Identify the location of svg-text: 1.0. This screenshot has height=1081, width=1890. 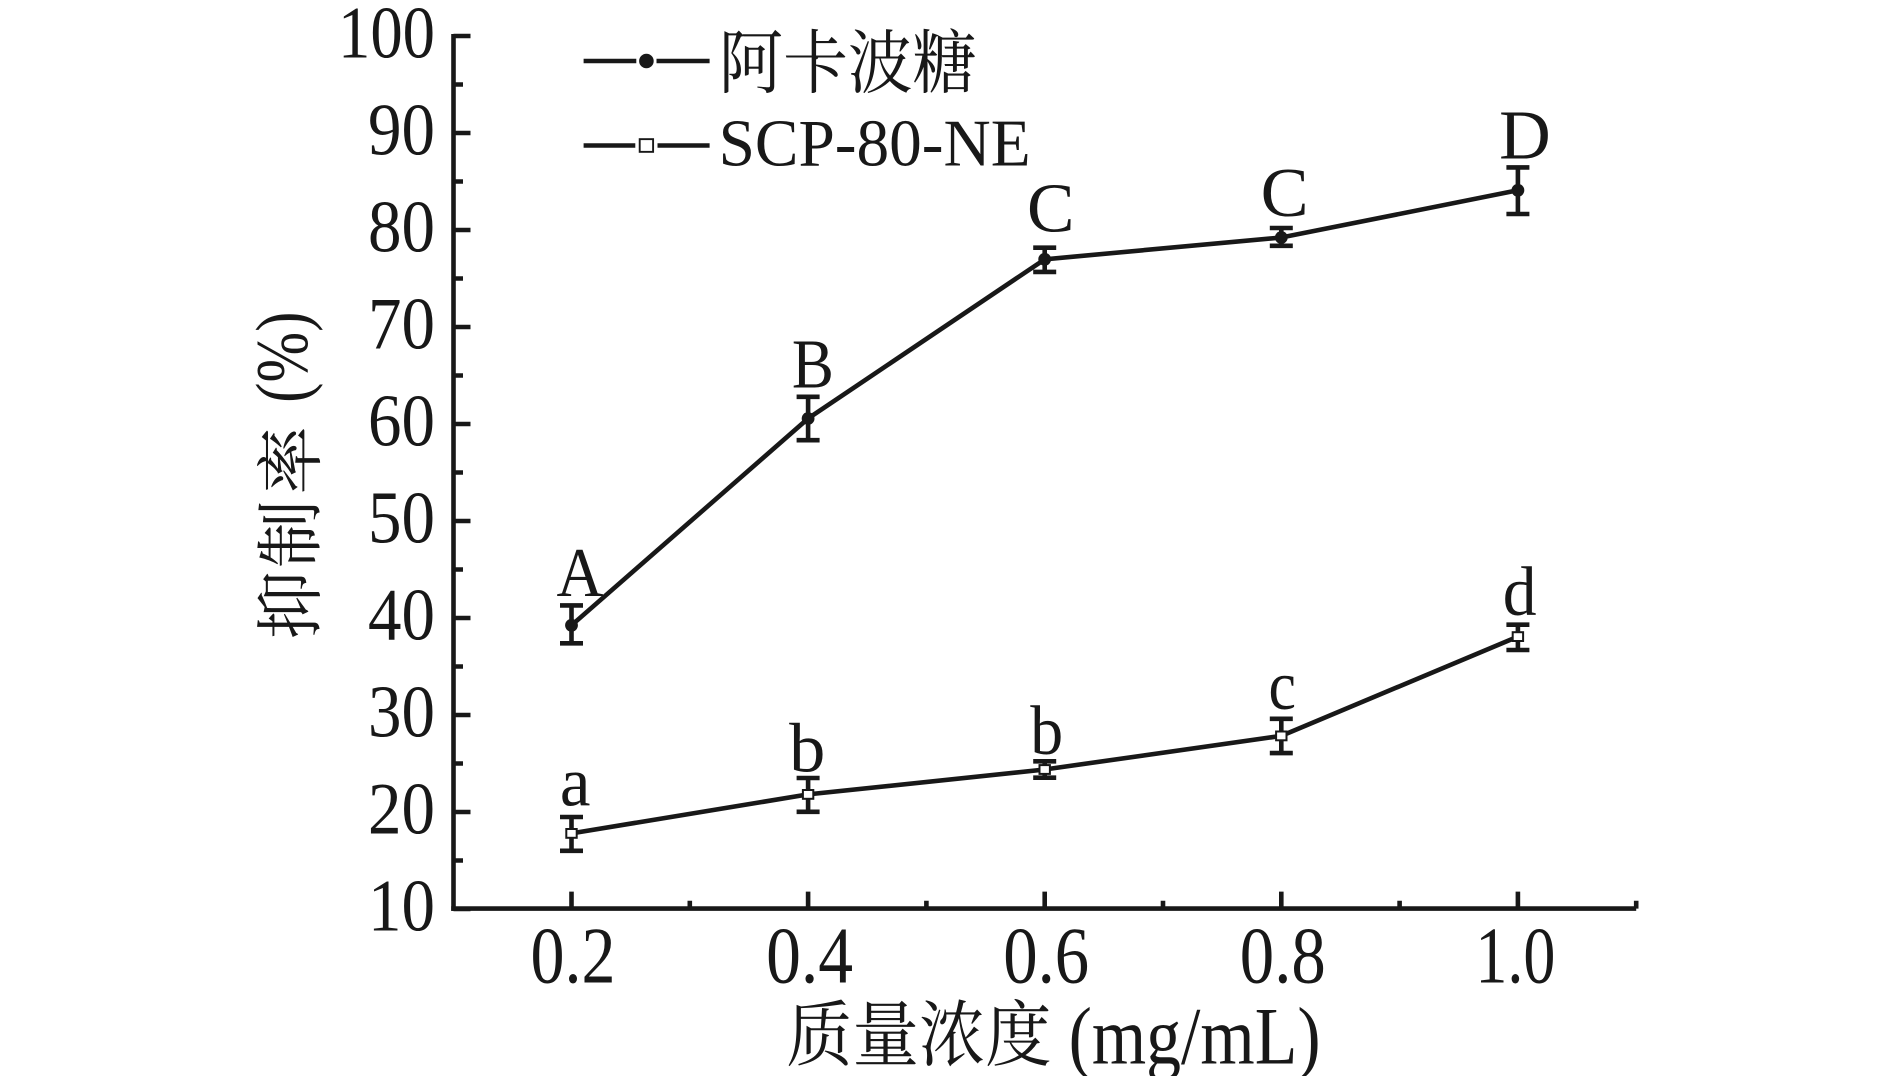
(1515, 957).